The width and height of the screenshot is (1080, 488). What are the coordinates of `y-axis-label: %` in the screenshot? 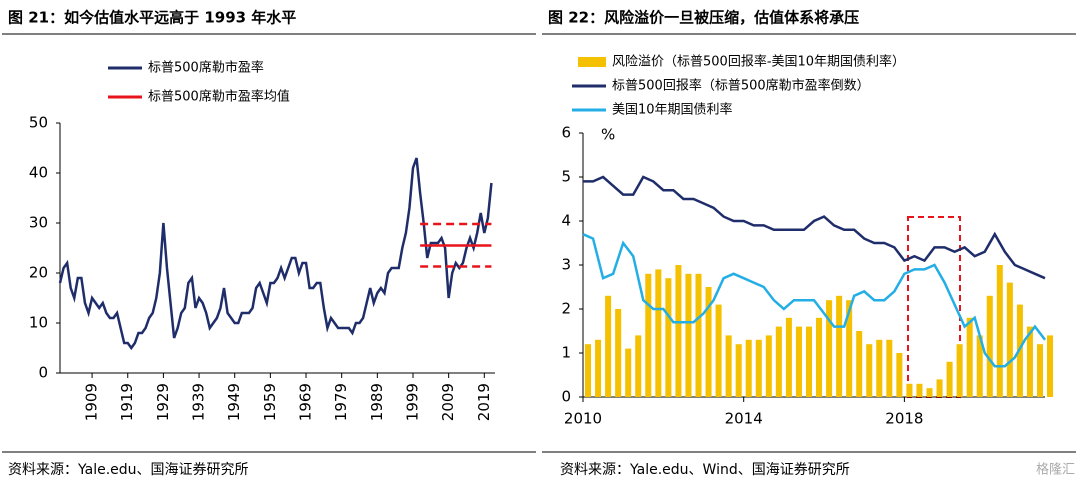 It's located at (608, 135).